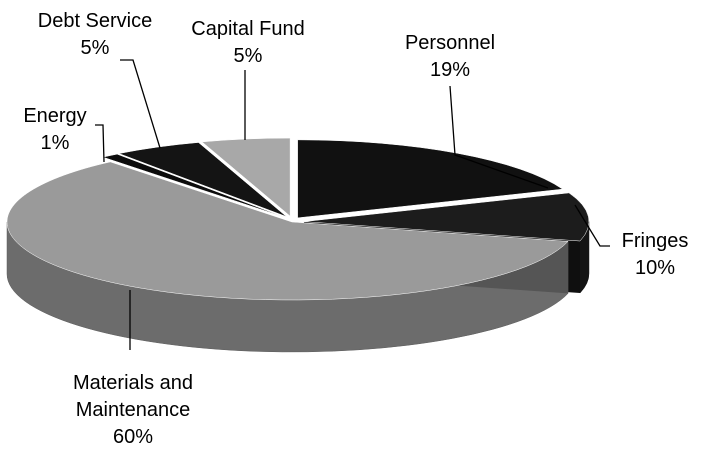  What do you see at coordinates (55, 143) in the screenshot?
I see `slice-value: 1%` at bounding box center [55, 143].